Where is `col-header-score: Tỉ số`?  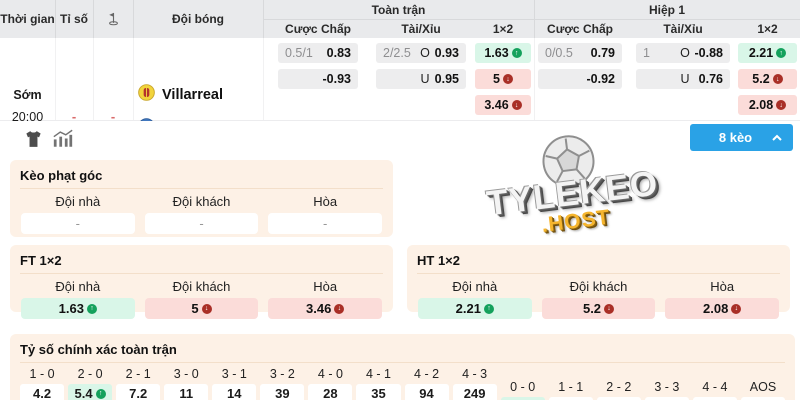 col-header-score: Tỉ số is located at coordinates (73, 19).